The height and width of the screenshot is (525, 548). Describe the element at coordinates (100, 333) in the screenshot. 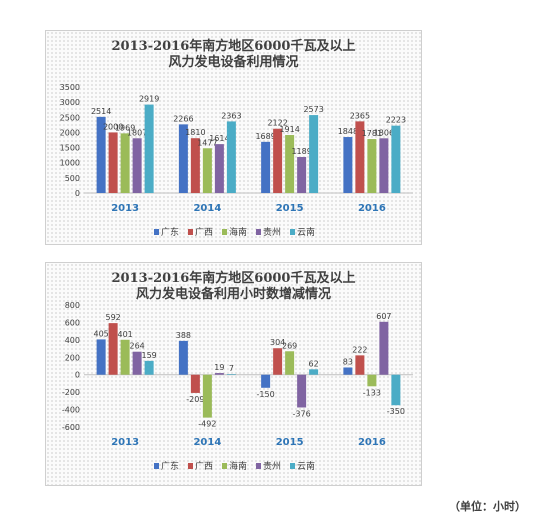

I see `data-label: 405` at that location.